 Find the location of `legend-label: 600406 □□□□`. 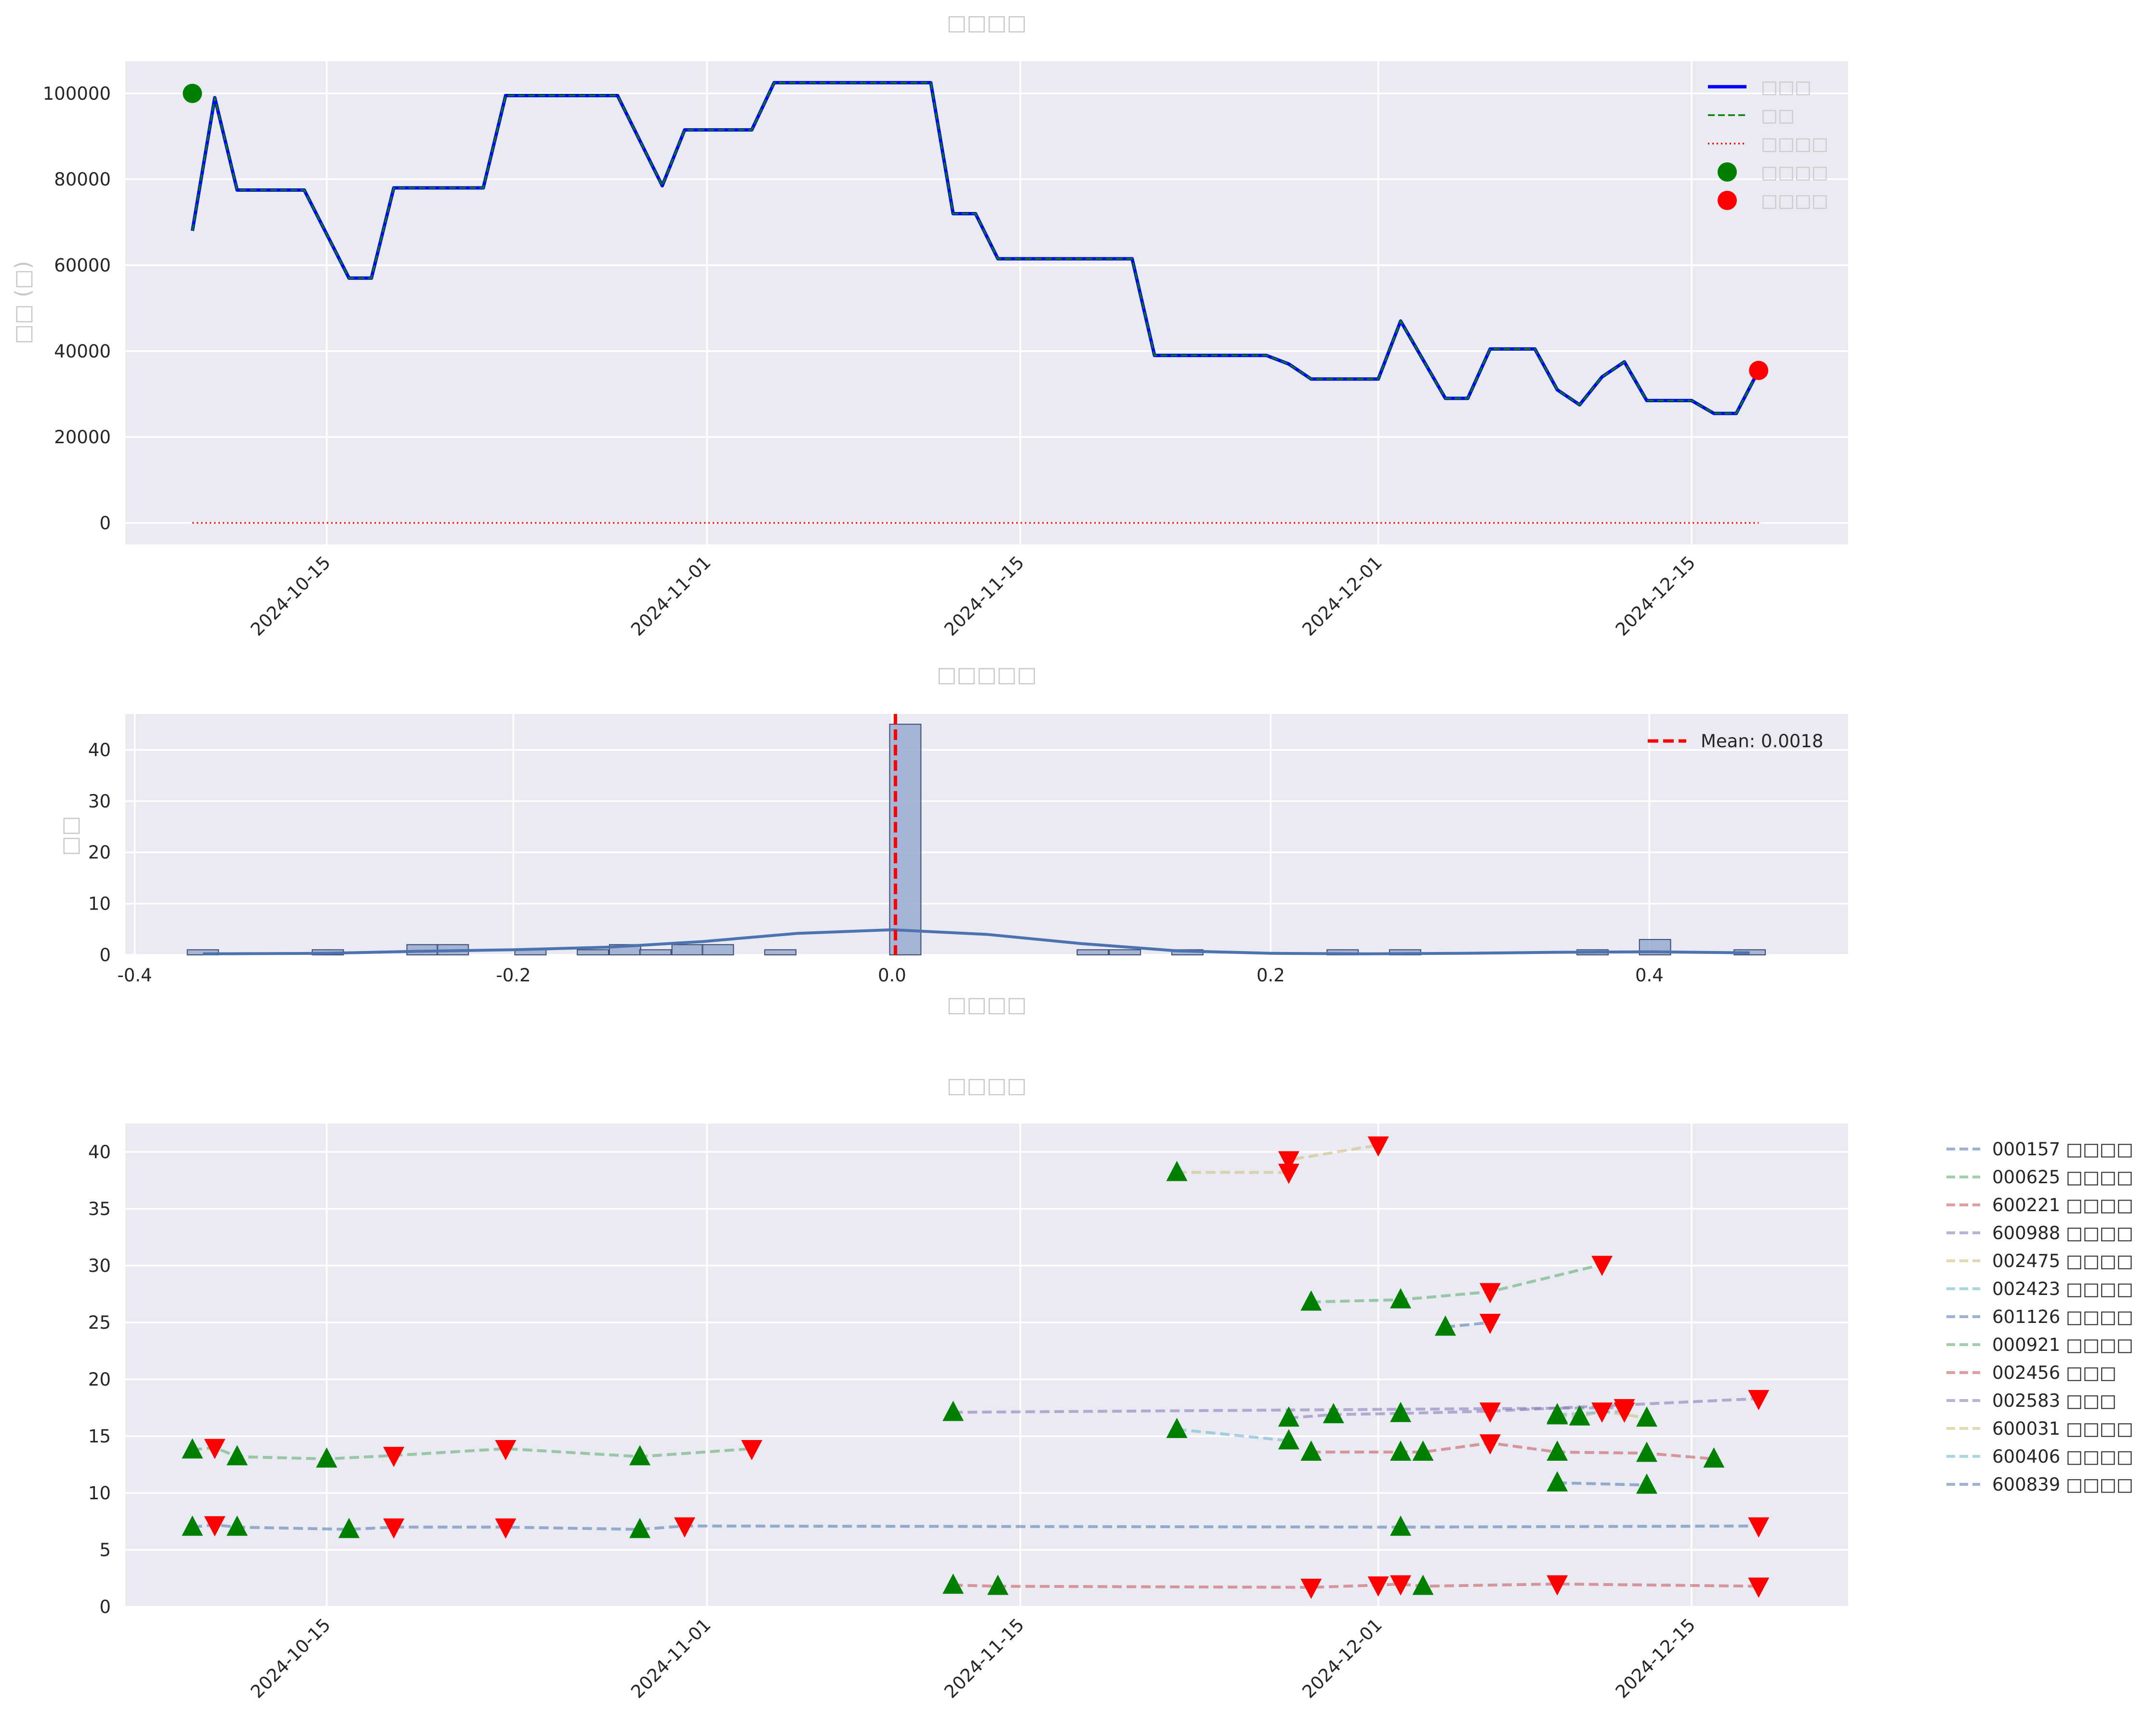

legend-label: 600406 □□□□ is located at coordinates (2062, 1456).